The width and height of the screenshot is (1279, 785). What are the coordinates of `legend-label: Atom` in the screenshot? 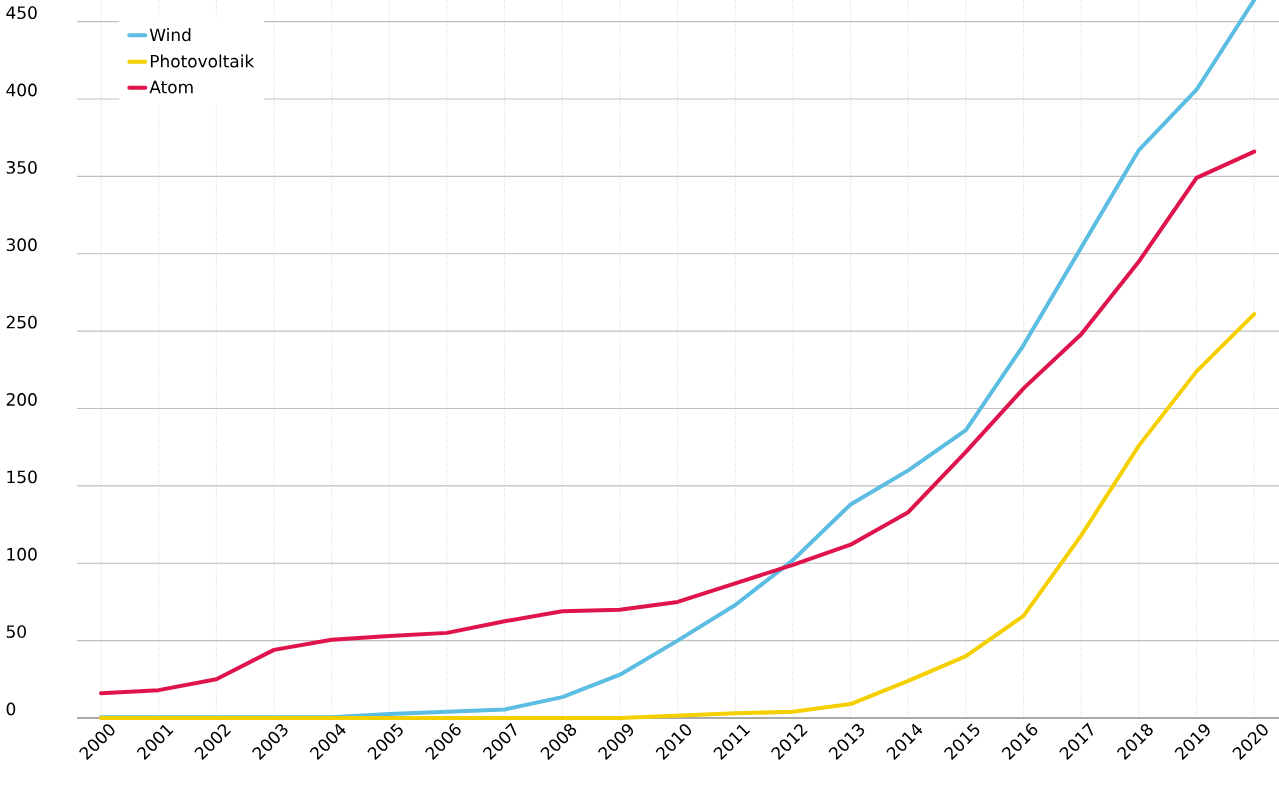 It's located at (171, 87).